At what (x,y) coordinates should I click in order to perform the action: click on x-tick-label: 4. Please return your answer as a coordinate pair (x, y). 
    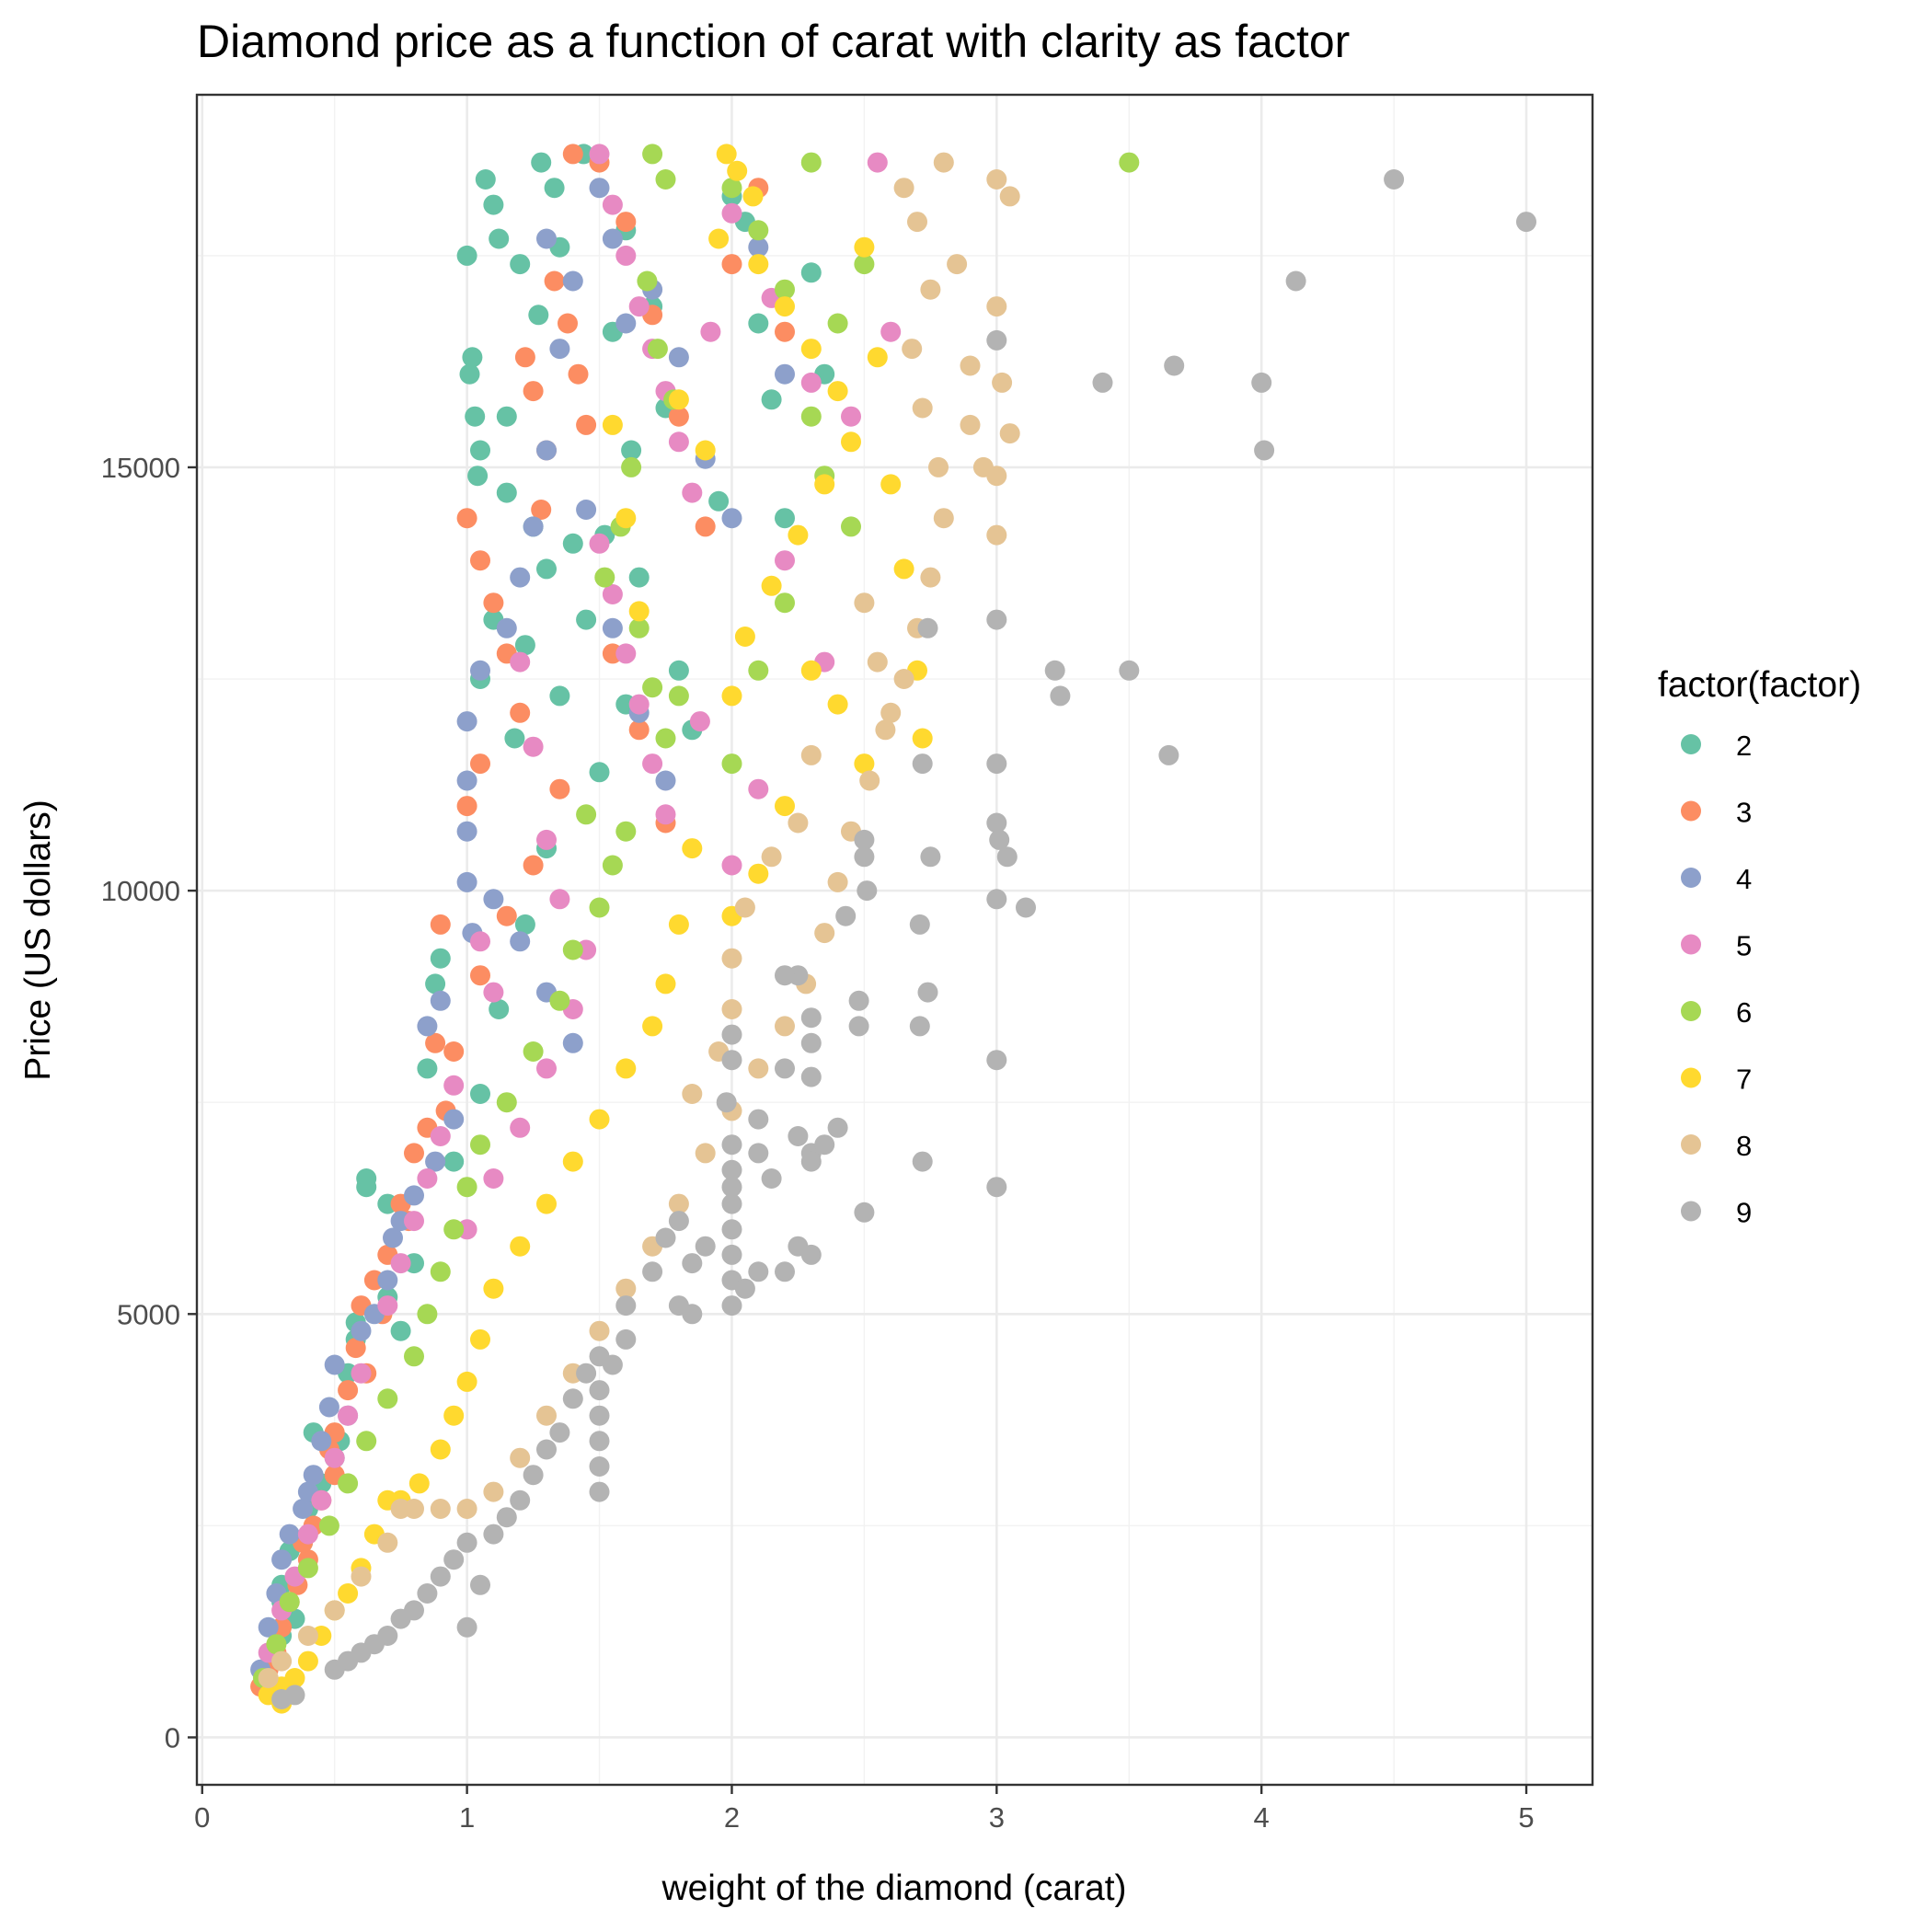
    Looking at the image, I should click on (1262, 1817).